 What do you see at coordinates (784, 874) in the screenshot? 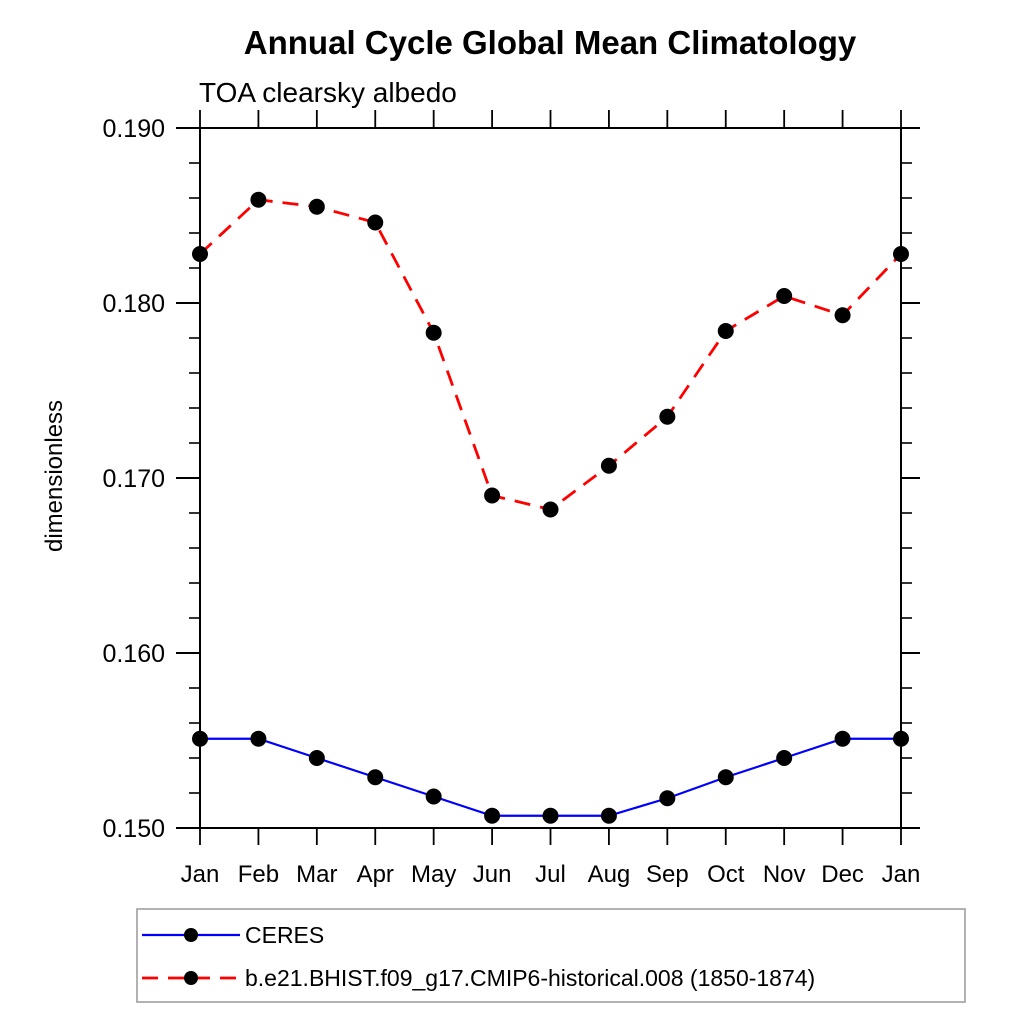
I see `x-tick-label: Nov` at bounding box center [784, 874].